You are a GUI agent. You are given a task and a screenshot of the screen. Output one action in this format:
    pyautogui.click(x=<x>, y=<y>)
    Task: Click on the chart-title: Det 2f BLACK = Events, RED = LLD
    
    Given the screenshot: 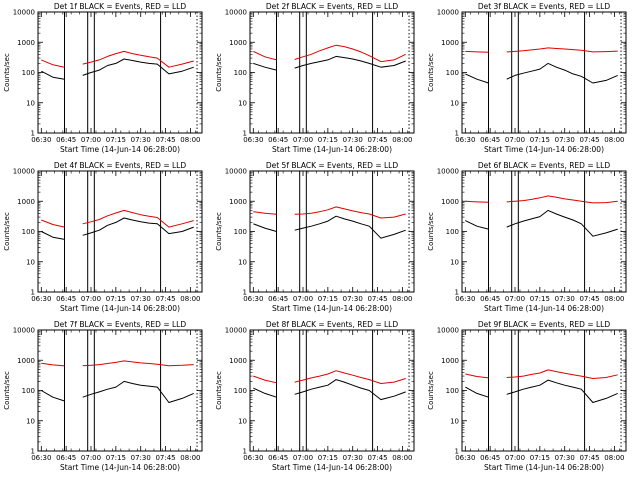 What is the action you would take?
    pyautogui.click(x=332, y=6)
    